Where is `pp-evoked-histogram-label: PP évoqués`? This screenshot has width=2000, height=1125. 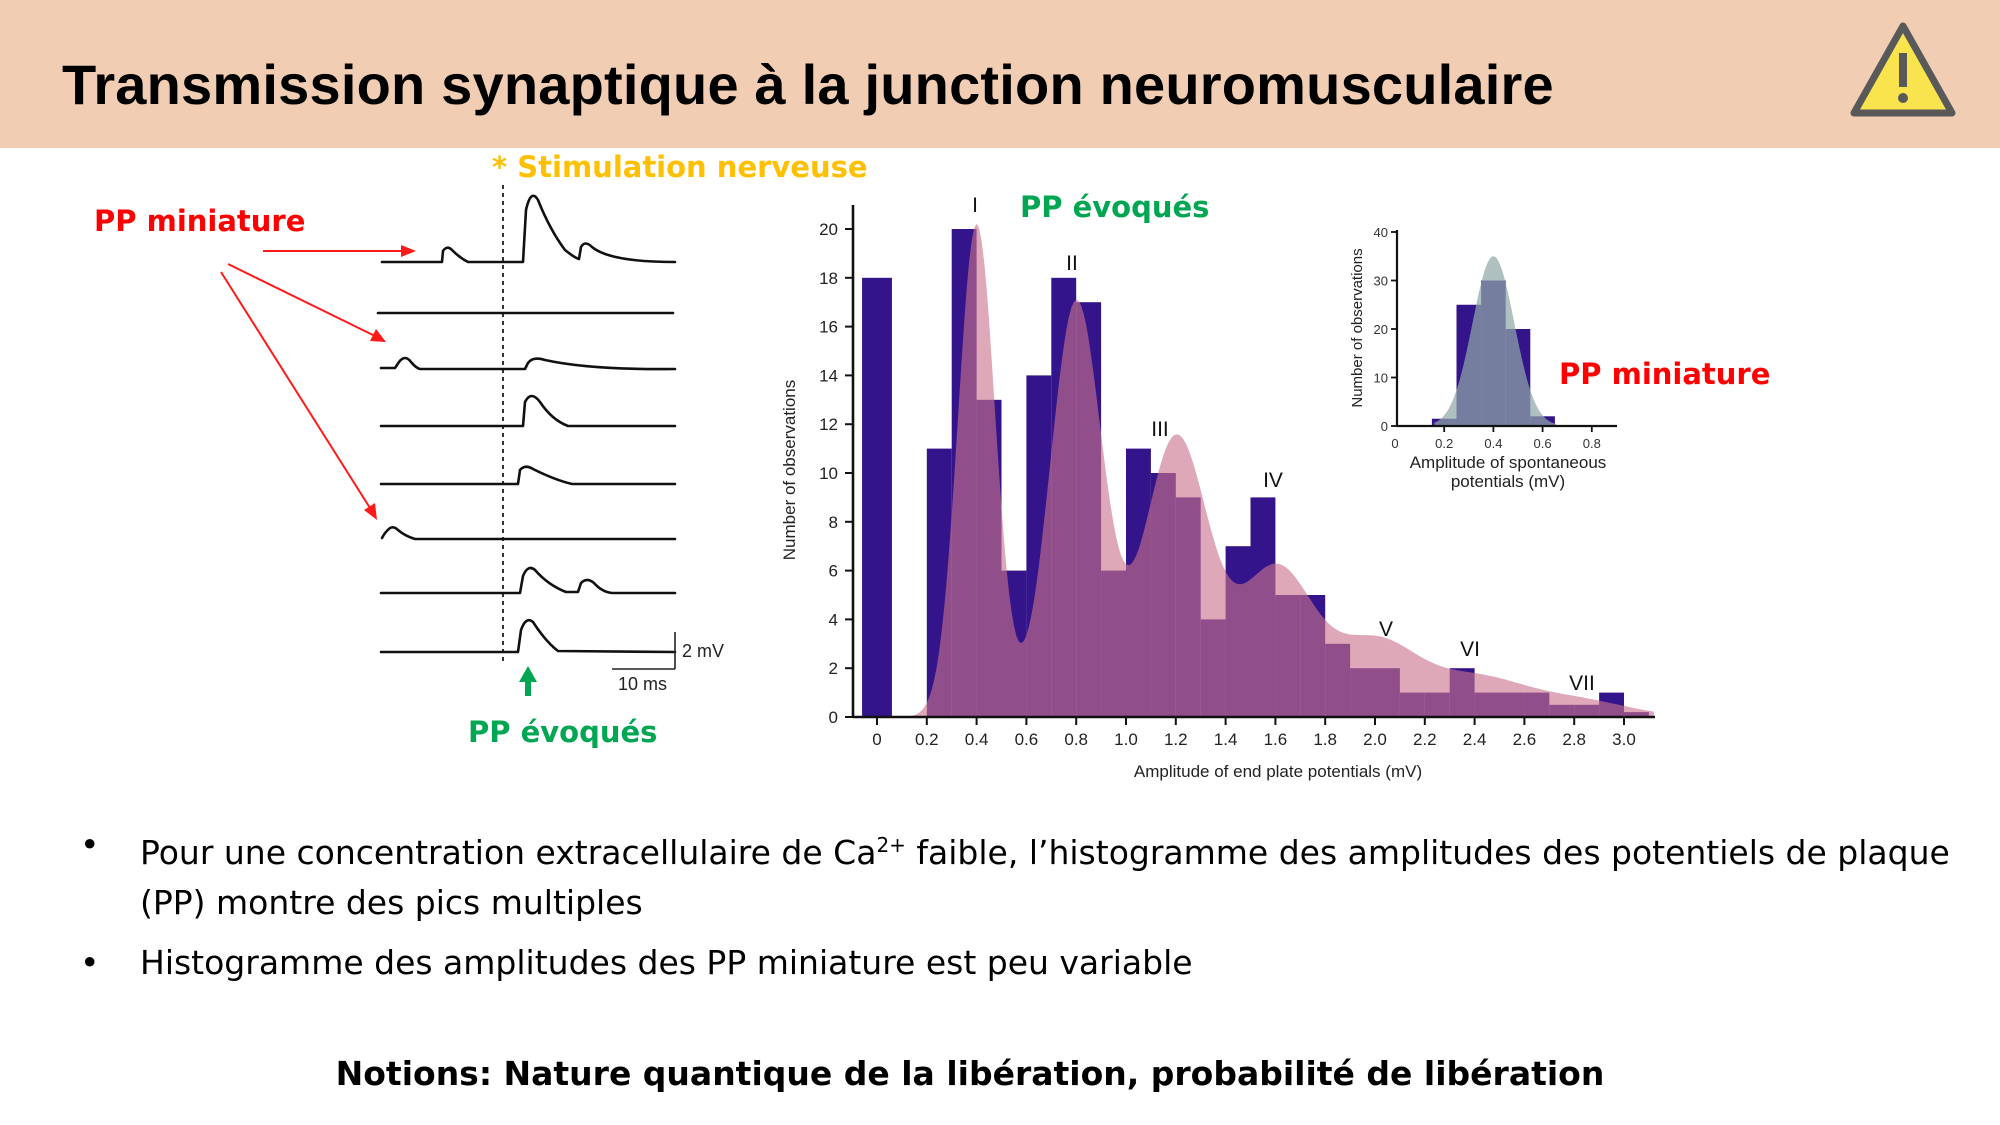 pp-evoked-histogram-label: PP évoqués is located at coordinates (1115, 207).